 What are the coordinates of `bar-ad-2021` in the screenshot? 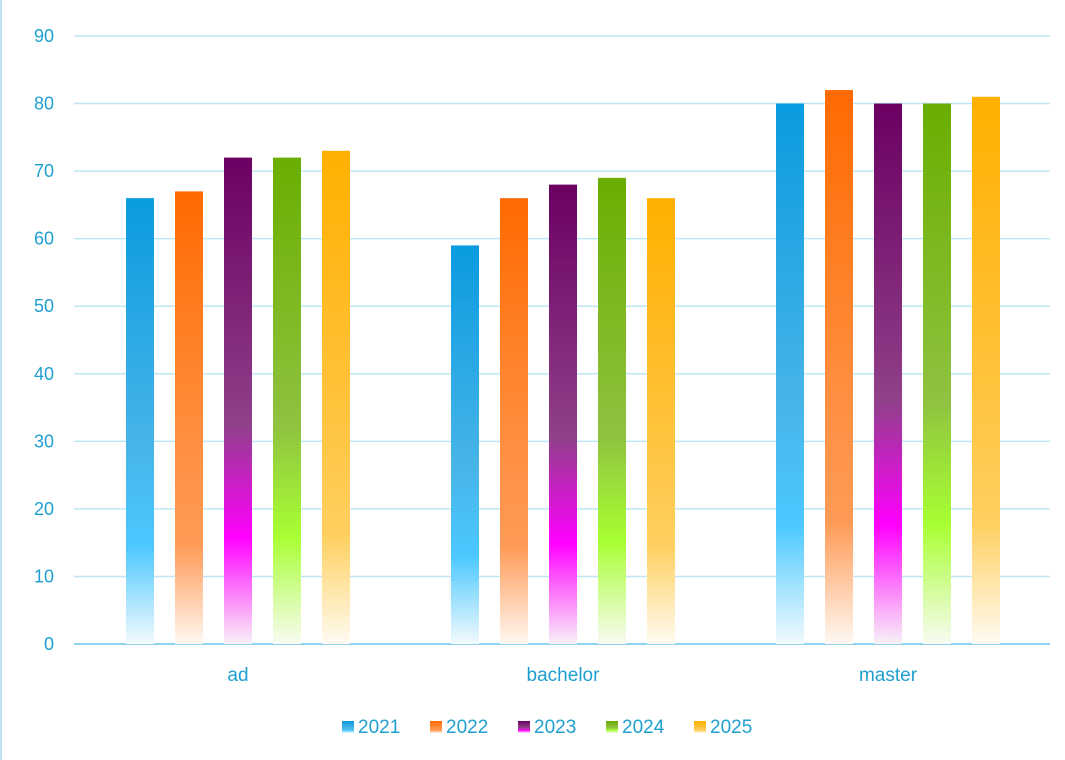 It's located at (140, 421).